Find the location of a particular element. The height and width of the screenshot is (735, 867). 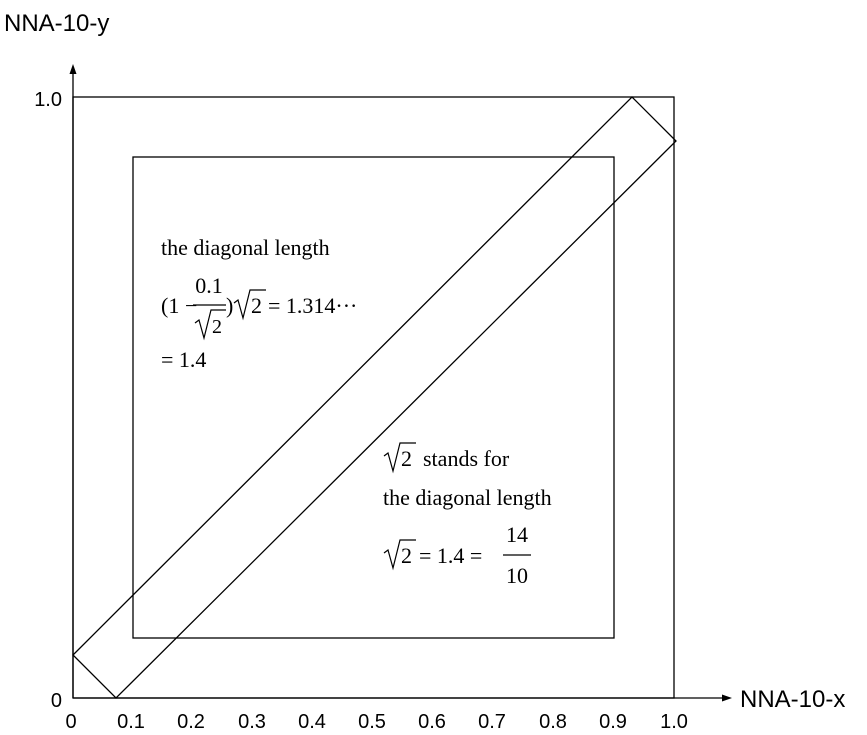

right-line1-radicand: 2 is located at coordinates (406, 458).